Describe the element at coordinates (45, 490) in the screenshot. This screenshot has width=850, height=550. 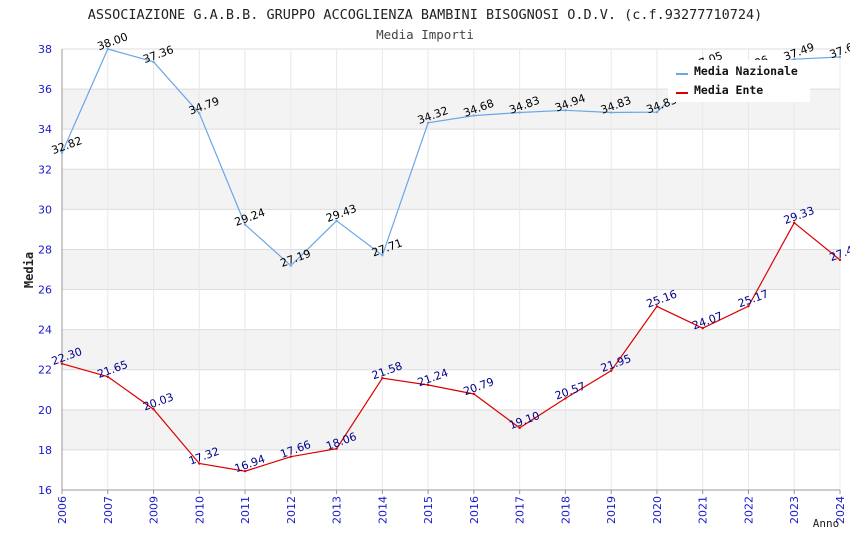
I see `y-tick-label: 16` at that location.